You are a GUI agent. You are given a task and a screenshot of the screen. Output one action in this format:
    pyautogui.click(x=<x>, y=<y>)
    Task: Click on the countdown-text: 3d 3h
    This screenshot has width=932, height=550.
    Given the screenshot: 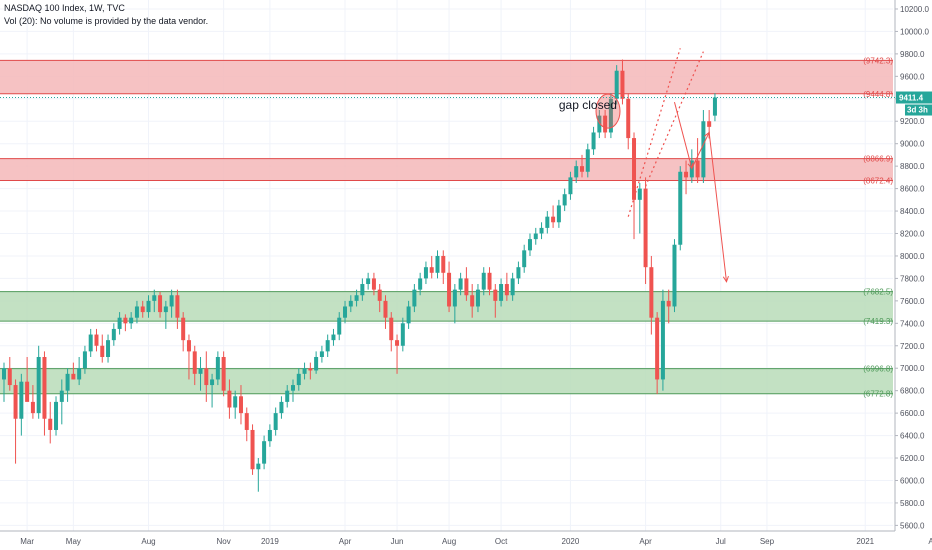 What is the action you would take?
    pyautogui.click(x=917, y=110)
    